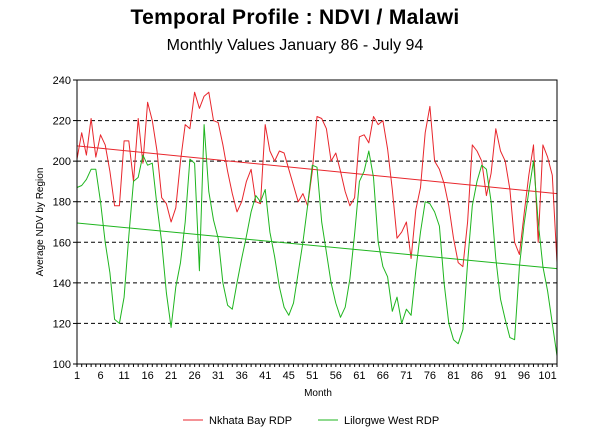  Describe the element at coordinates (195, 376) in the screenshot. I see `x-tick-label: 26` at that location.